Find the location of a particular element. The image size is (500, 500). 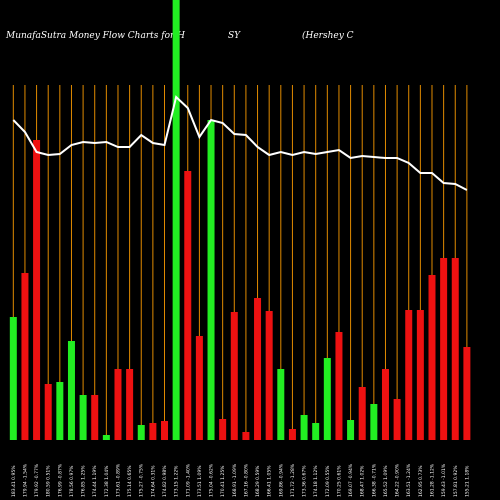

x-tick-label: 174.44 1.19% is located at coordinates (95, 481).